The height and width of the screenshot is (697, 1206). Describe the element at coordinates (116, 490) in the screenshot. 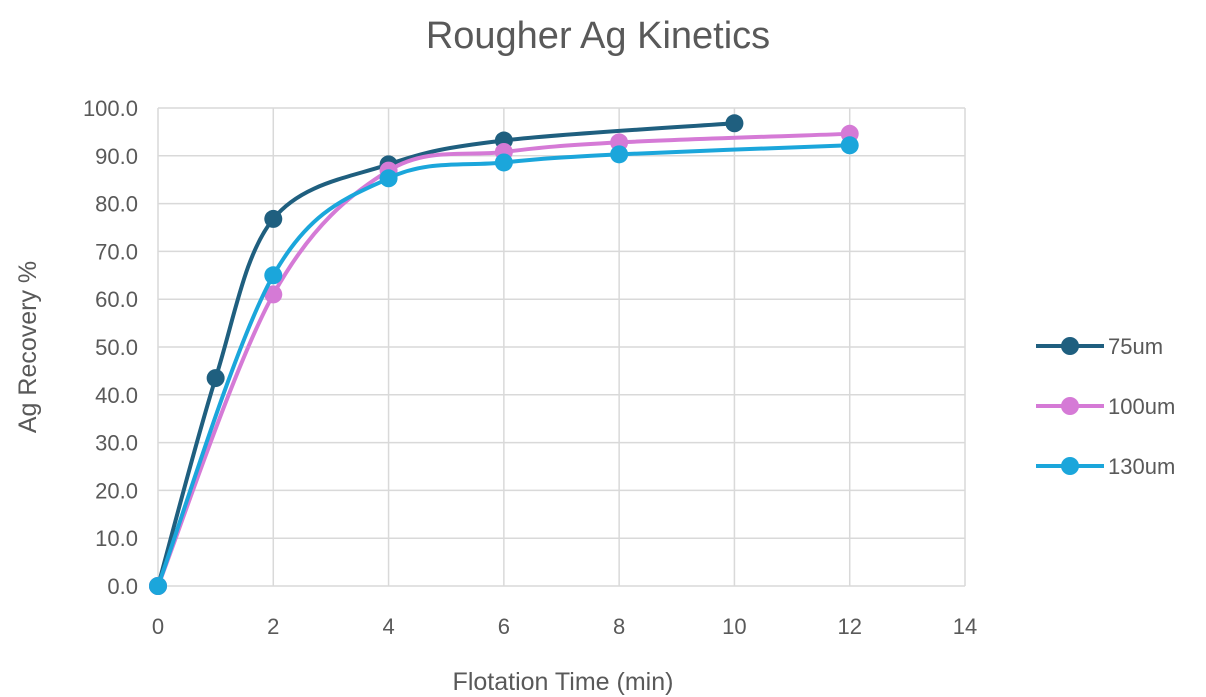

I see `y-tick-label: 20.0` at that location.